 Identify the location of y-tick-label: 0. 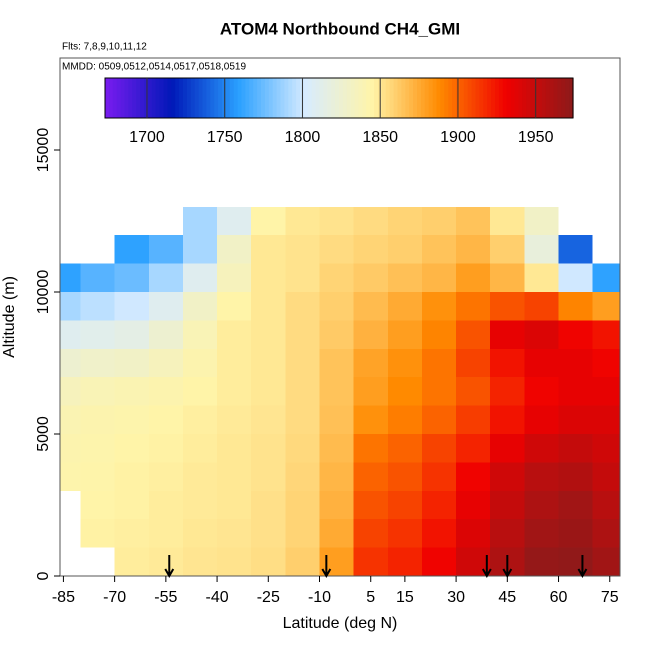
(43, 575).